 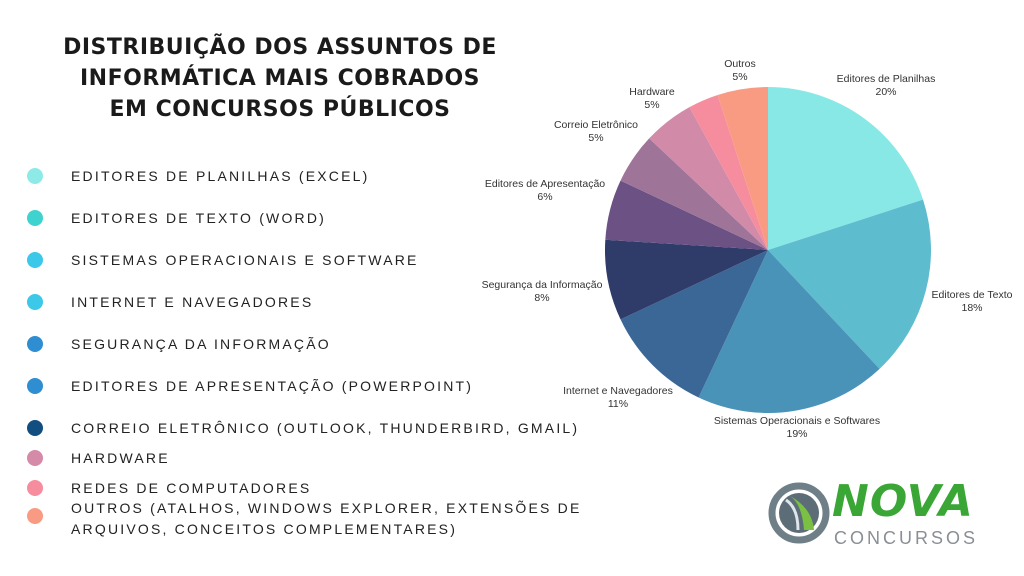 What do you see at coordinates (797, 421) in the screenshot?
I see `slice-label: Sistemas Operacionais e Softwares` at bounding box center [797, 421].